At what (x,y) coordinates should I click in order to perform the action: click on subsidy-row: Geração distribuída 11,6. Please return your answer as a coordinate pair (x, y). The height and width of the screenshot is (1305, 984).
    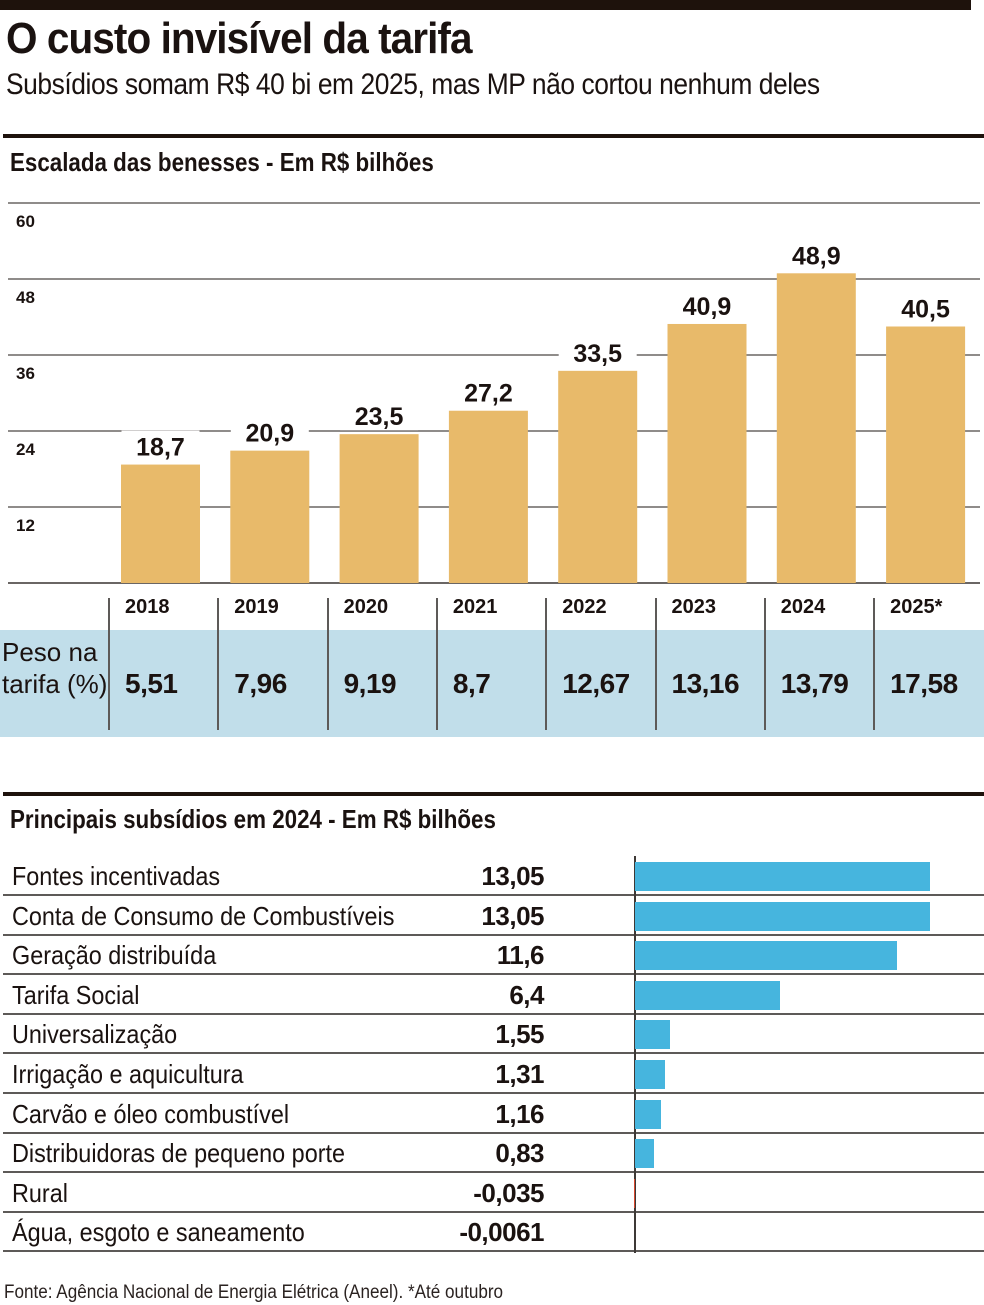
    Looking at the image, I should click on (492, 955).